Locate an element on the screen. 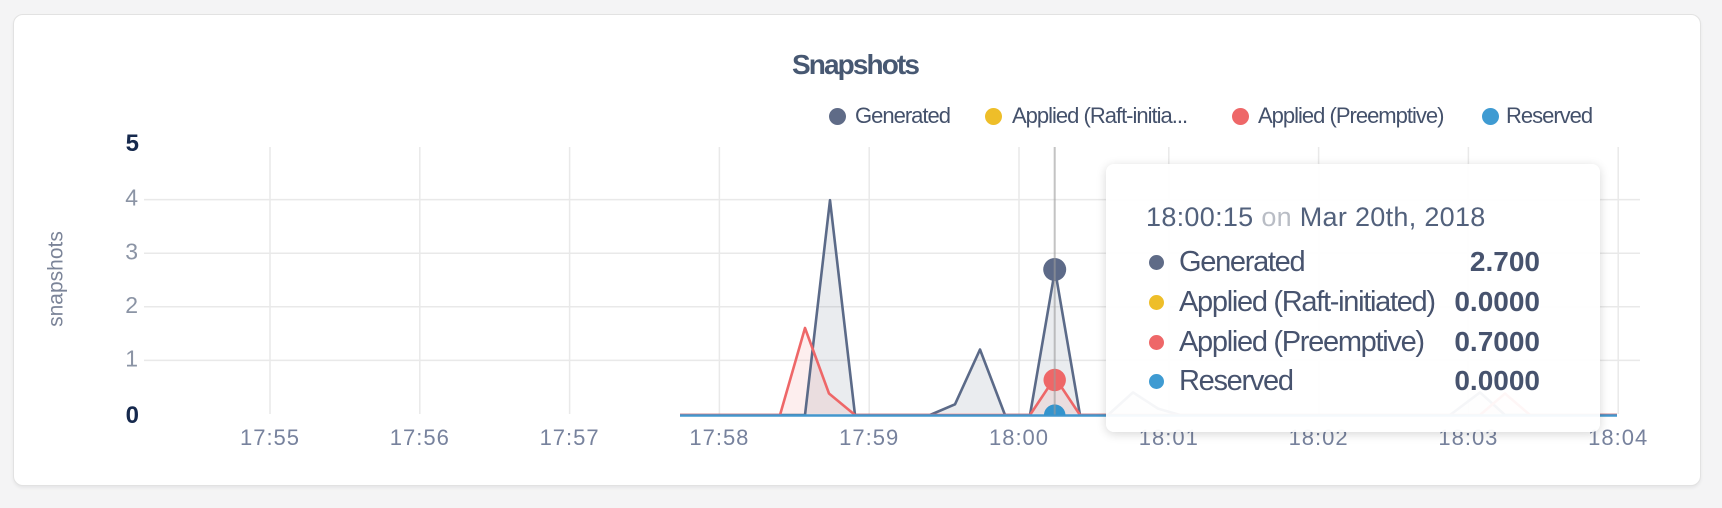 The height and width of the screenshot is (508, 1722). svg-text: 1 is located at coordinates (131, 359).